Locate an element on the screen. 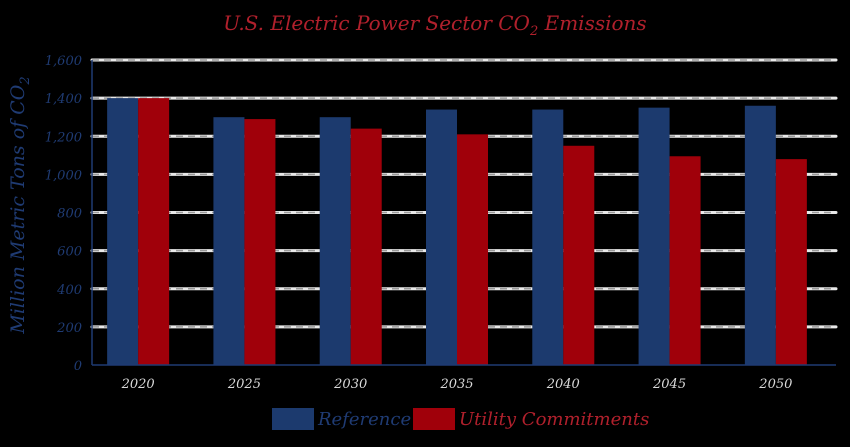  legend-swatch-utility-commitments is located at coordinates (434, 419).